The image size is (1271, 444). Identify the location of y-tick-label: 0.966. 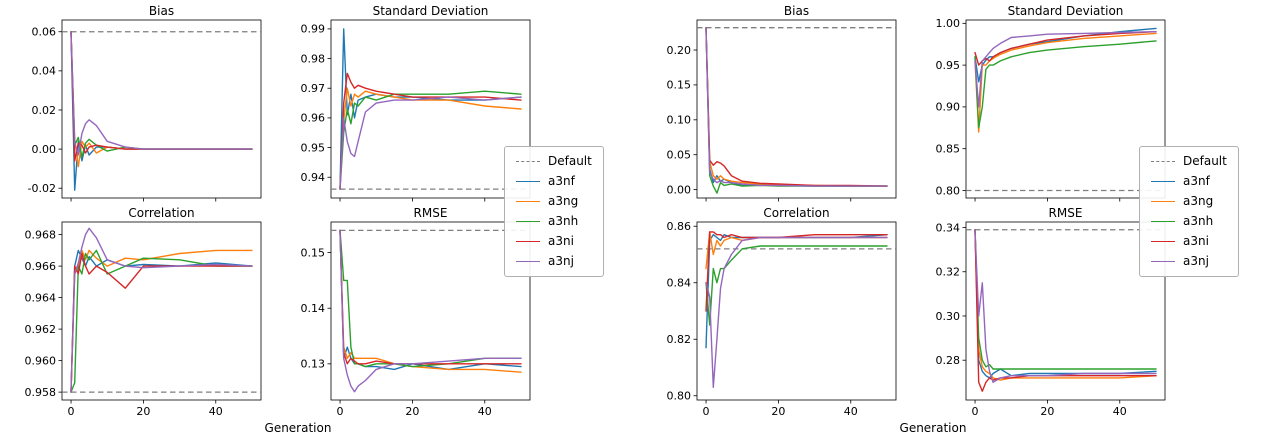
(41, 266).